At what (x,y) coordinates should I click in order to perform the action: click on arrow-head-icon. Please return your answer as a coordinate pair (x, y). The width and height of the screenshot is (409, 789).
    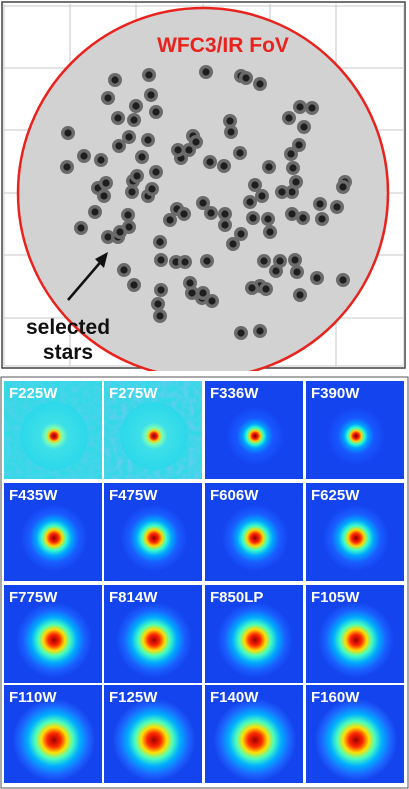
    Looking at the image, I should click on (101, 260).